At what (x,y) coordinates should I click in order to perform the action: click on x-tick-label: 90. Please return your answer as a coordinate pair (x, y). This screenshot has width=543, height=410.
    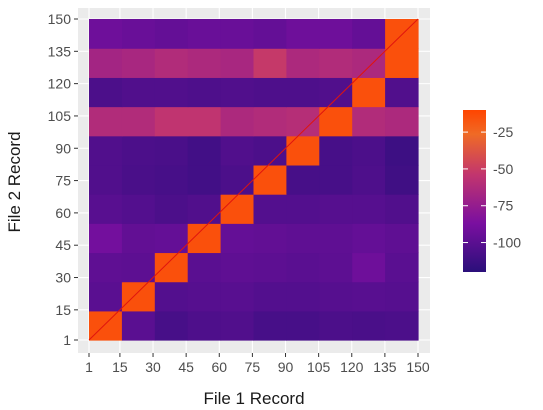
    Looking at the image, I should click on (286, 367).